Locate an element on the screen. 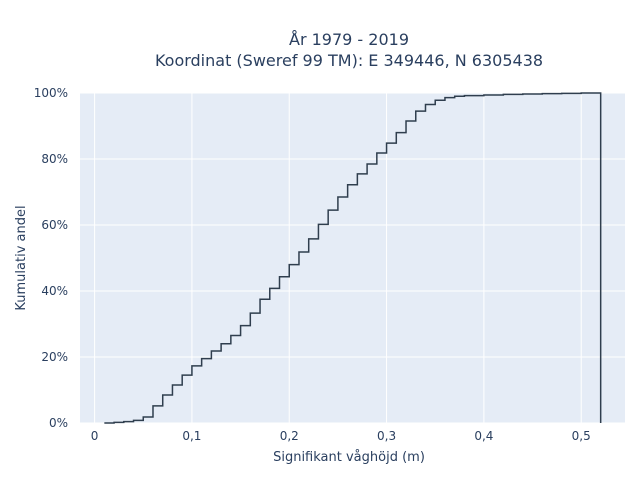 The height and width of the screenshot is (480, 640). y-tick-label: 40% is located at coordinates (54, 291).